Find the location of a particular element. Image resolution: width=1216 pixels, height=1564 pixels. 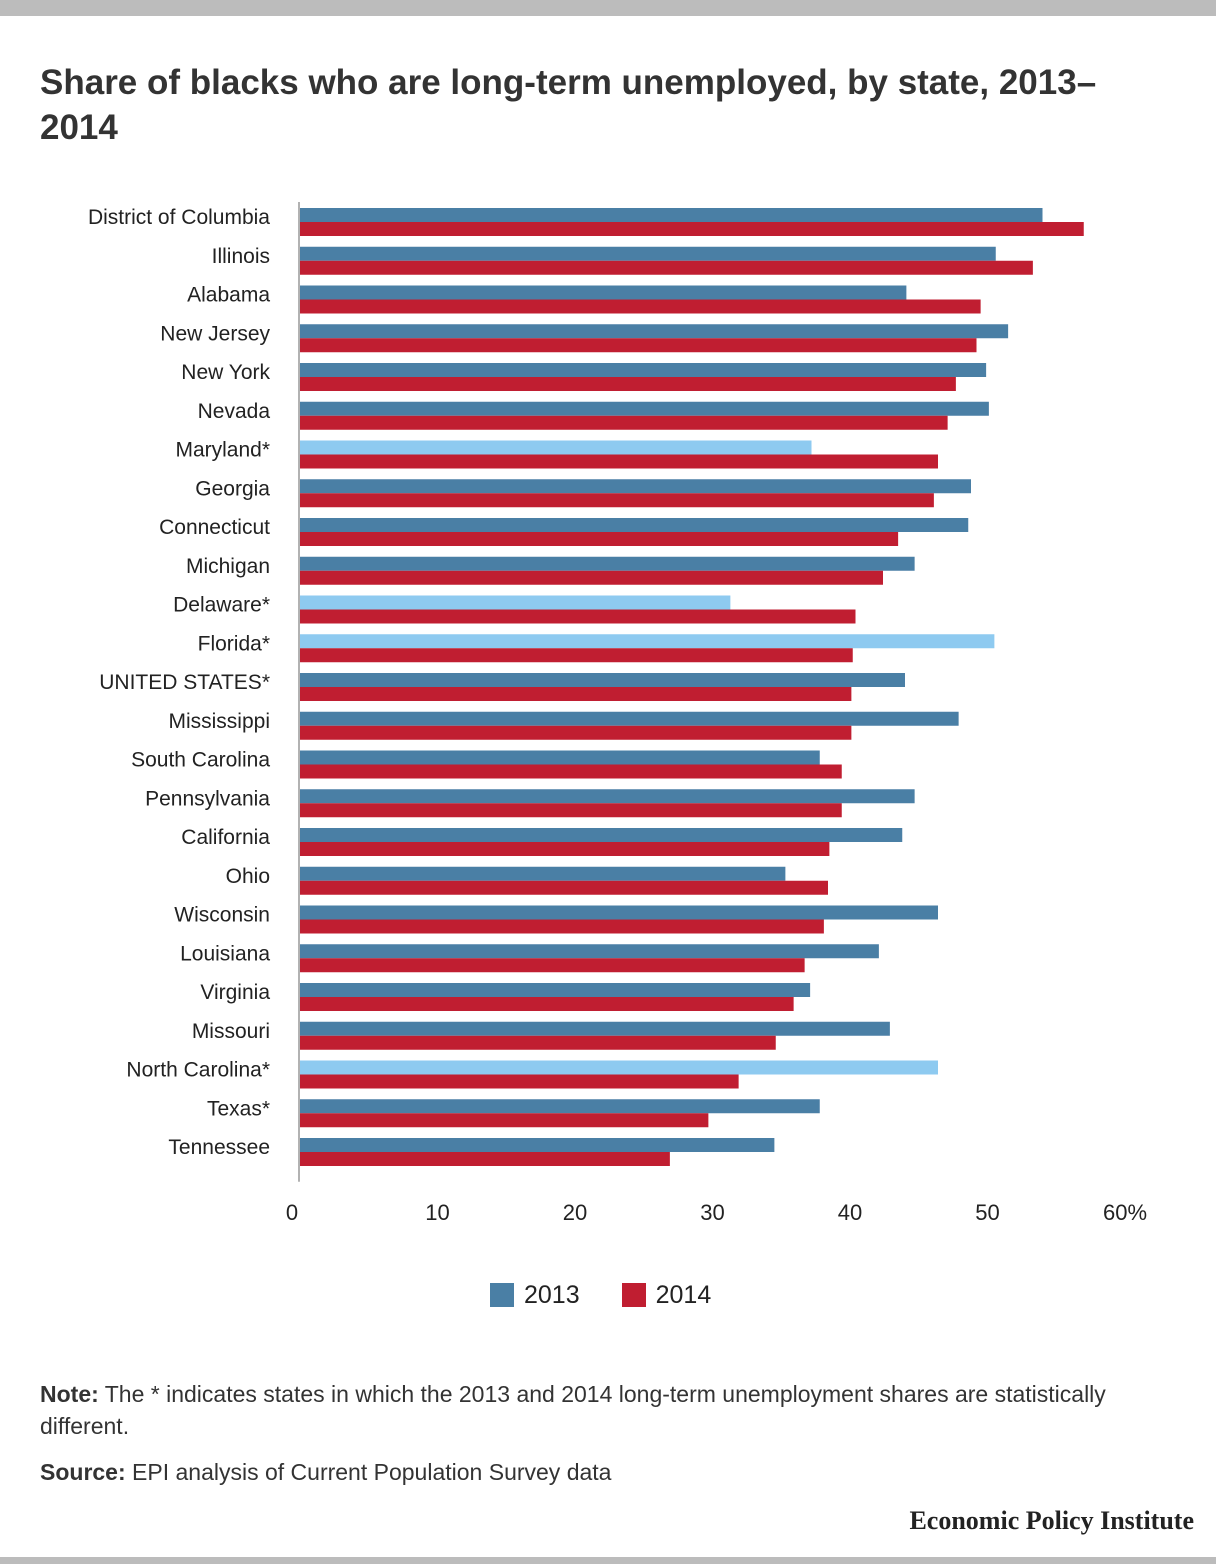

category-label: Michigan is located at coordinates (228, 566).